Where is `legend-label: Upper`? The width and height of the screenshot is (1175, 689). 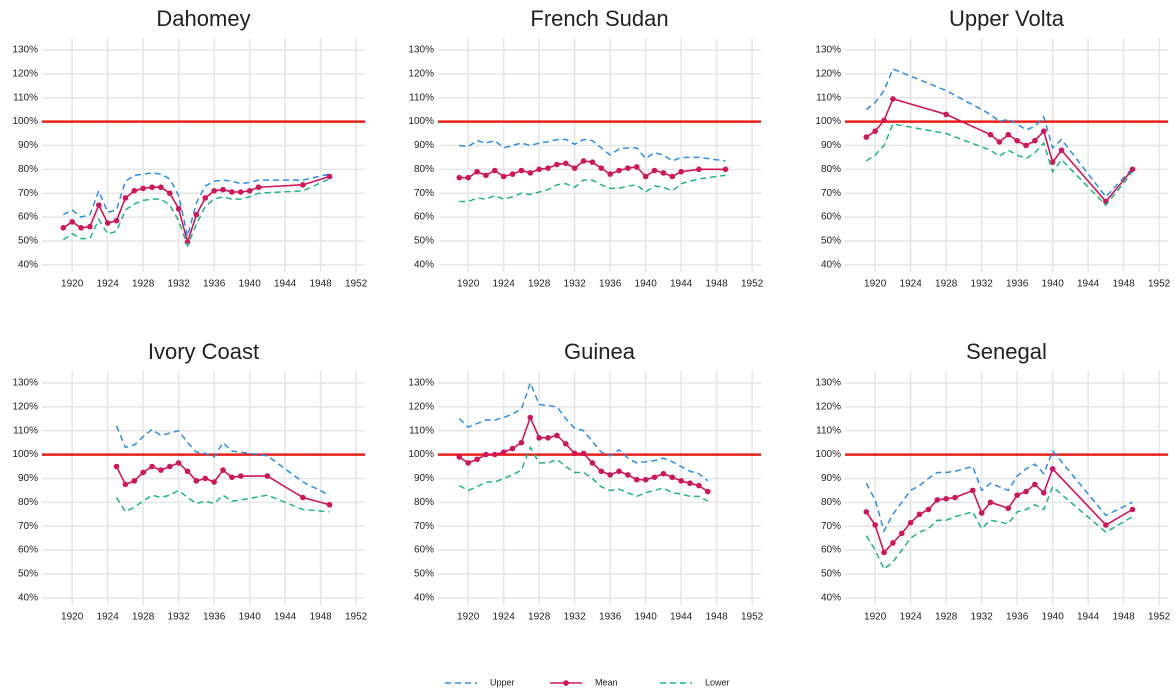
legend-label: Upper is located at coordinates (502, 682).